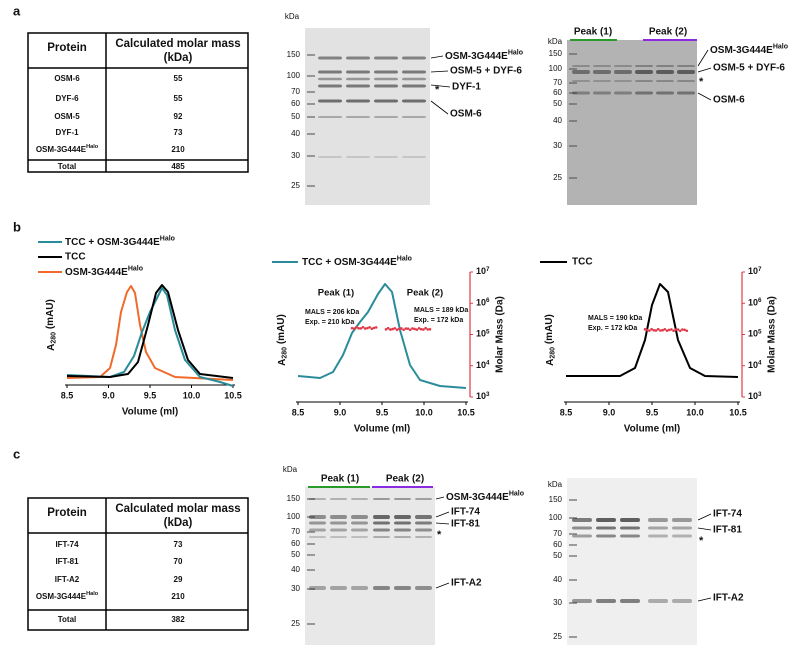 The image size is (800, 659). Describe the element at coordinates (112, 242) in the screenshot. I see `legend-label-main: TCC + OSM-3G444E` at that location.